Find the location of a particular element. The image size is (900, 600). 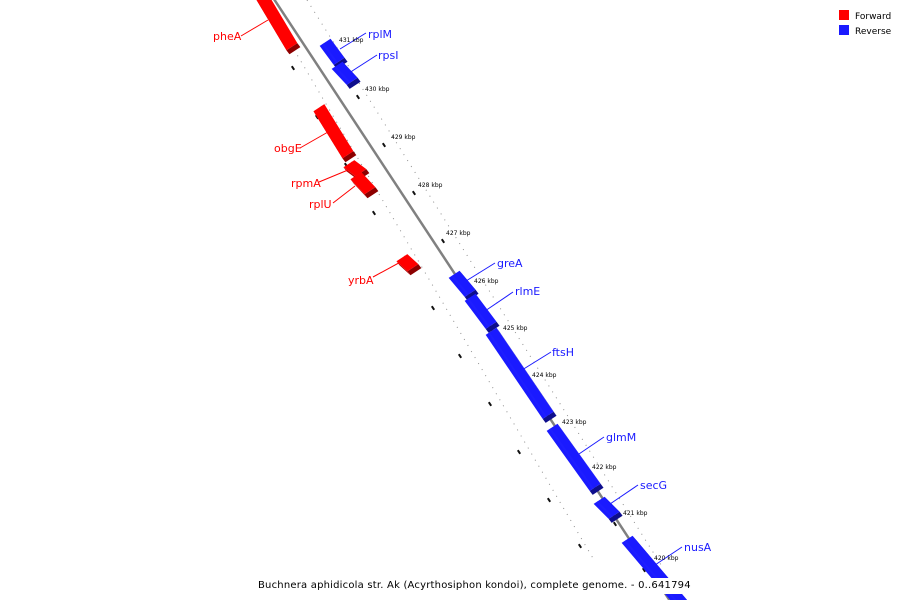

gene-label-yrbA: yrbA is located at coordinates (361, 280).